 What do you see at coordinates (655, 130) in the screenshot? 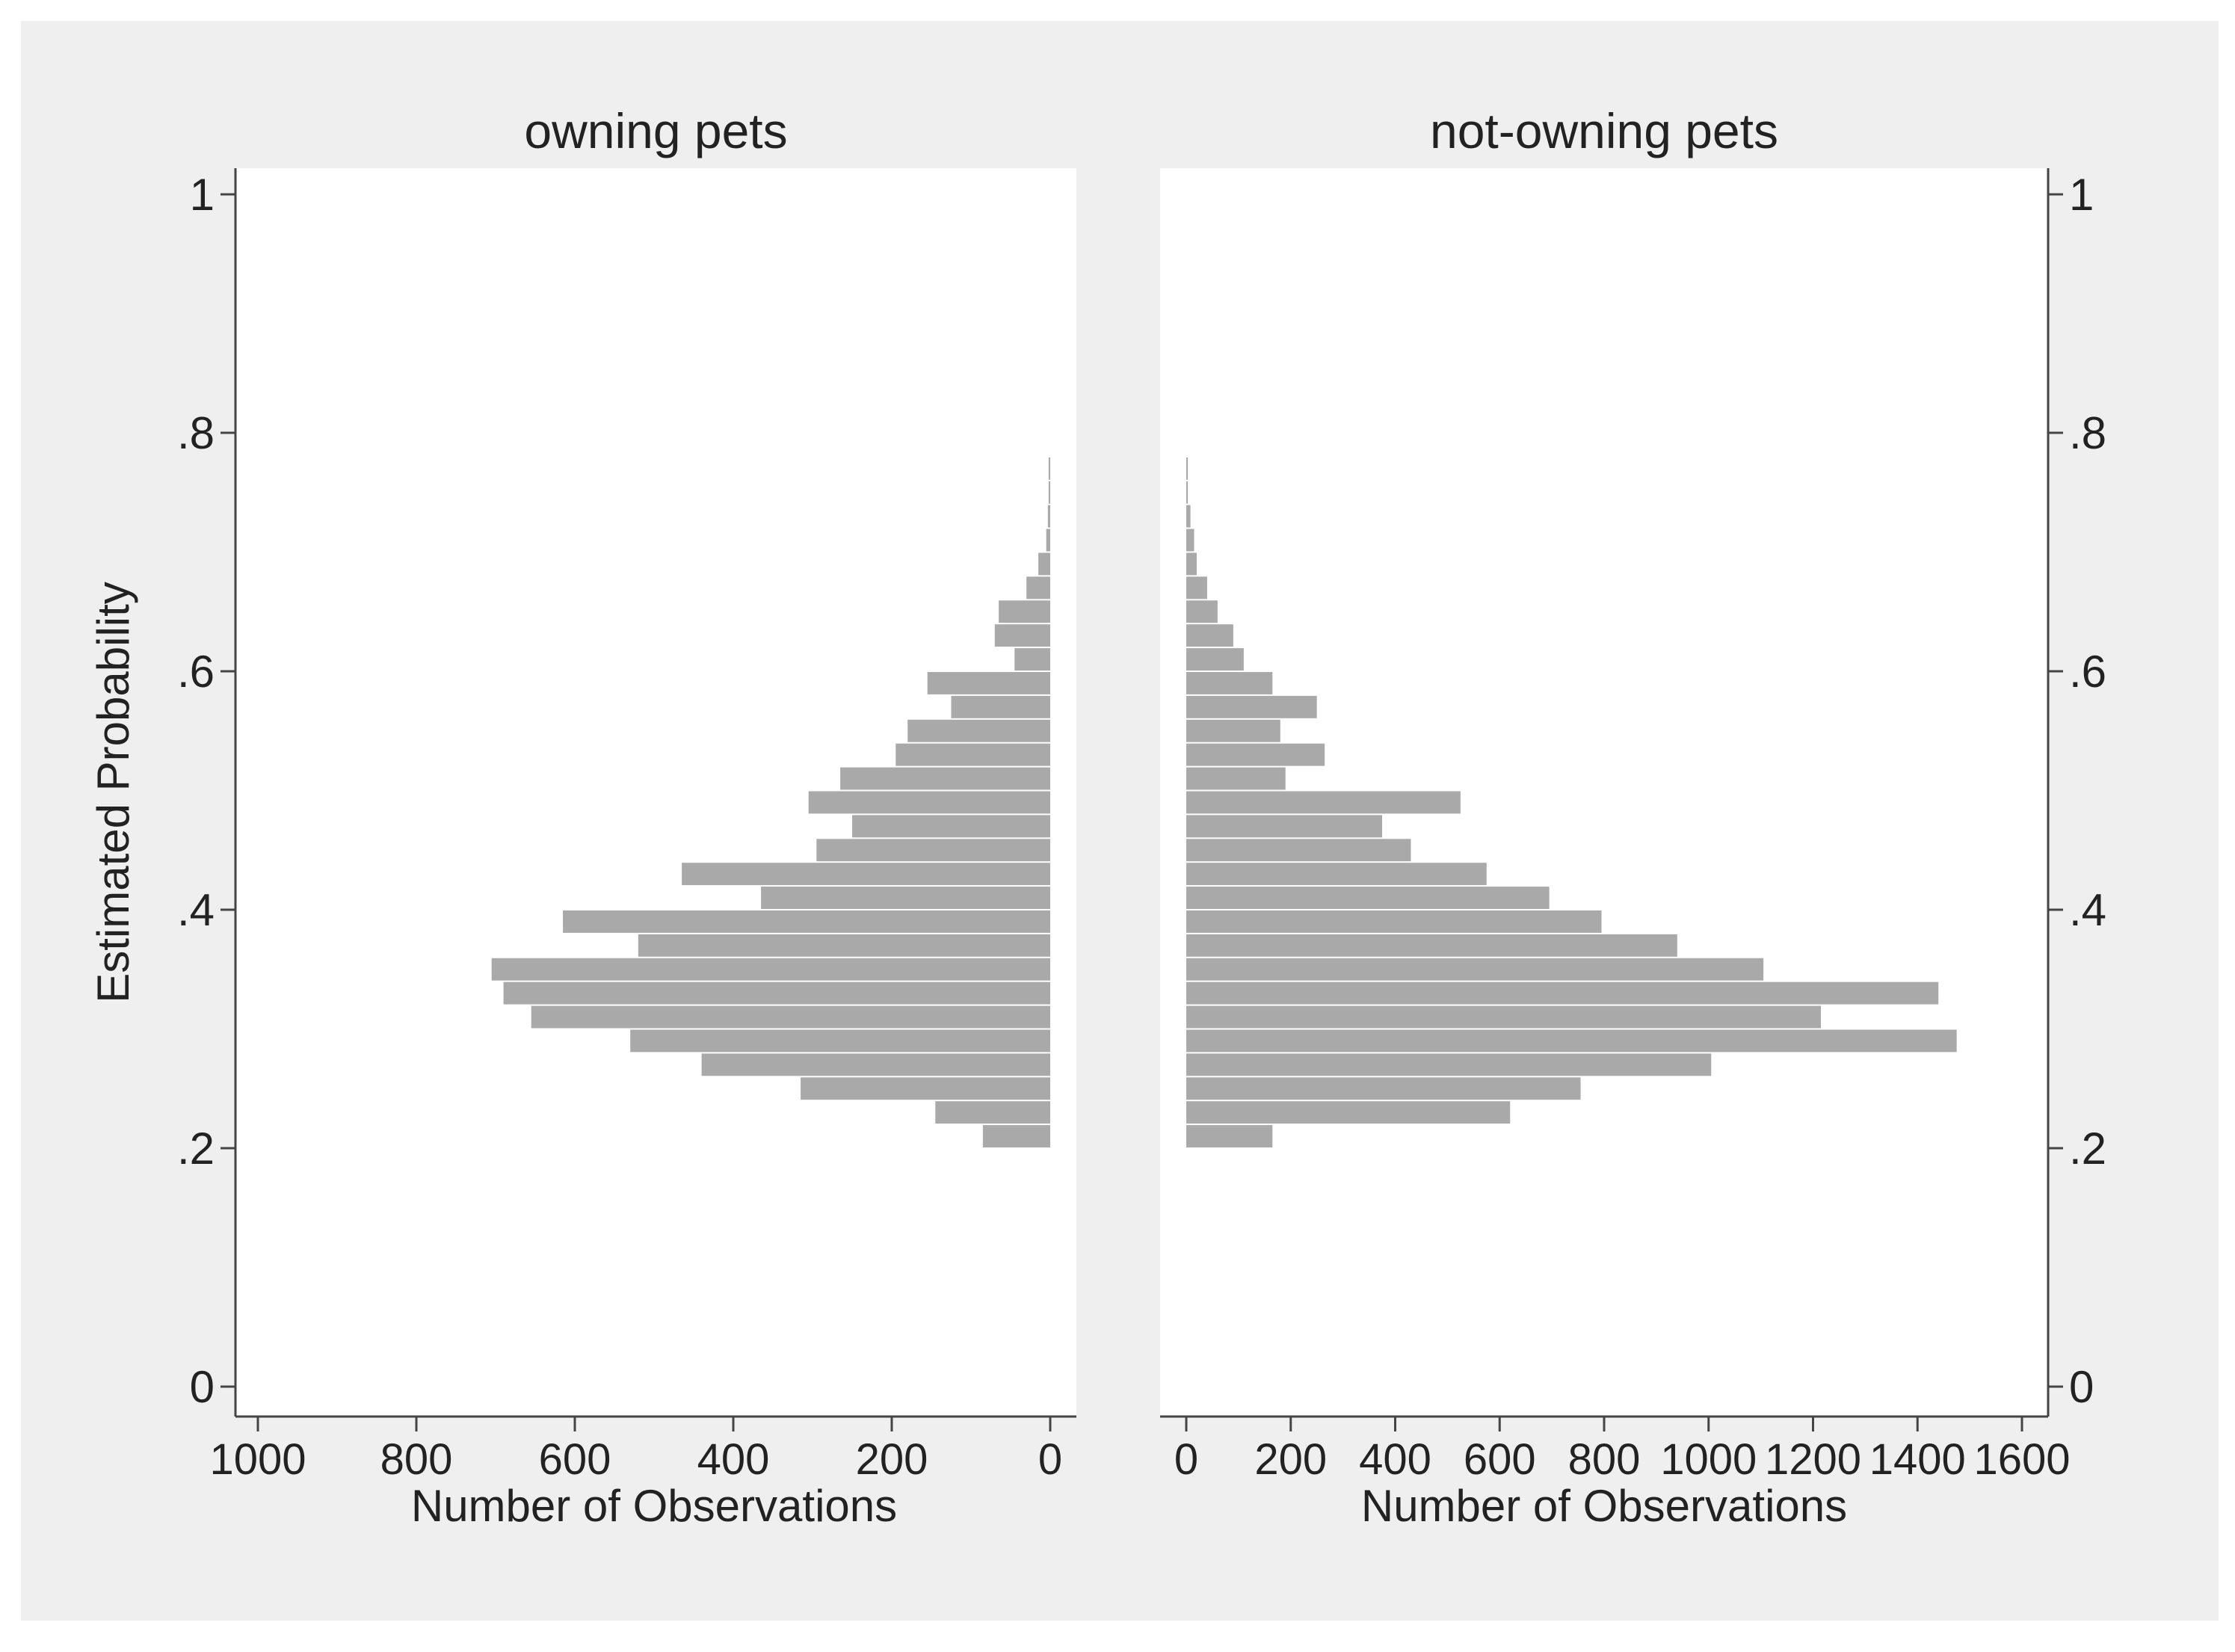
I see `panel-title: owning pets` at bounding box center [655, 130].